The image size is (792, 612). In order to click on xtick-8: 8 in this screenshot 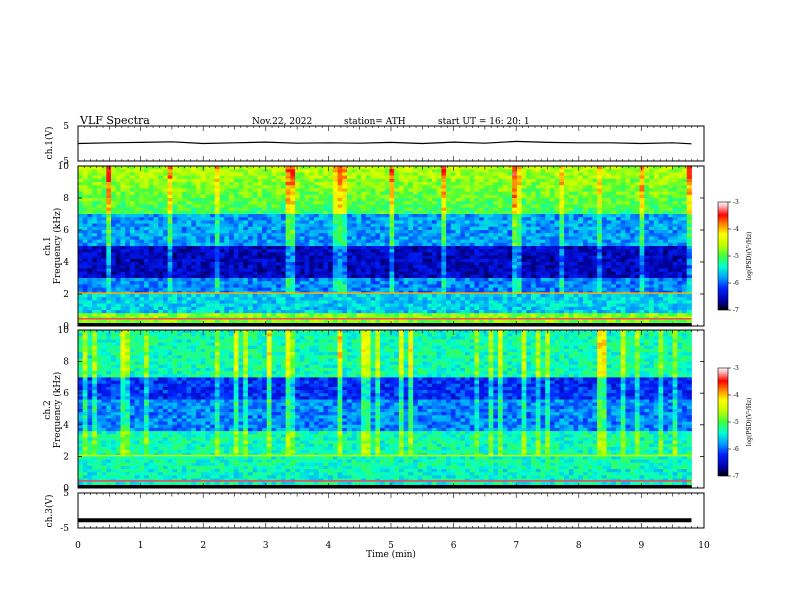, I will do `click(579, 546)`.